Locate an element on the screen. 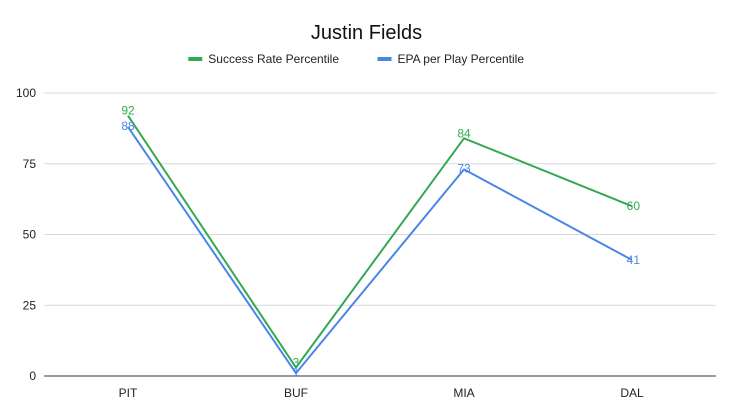  data-label: 84 is located at coordinates (464, 133).